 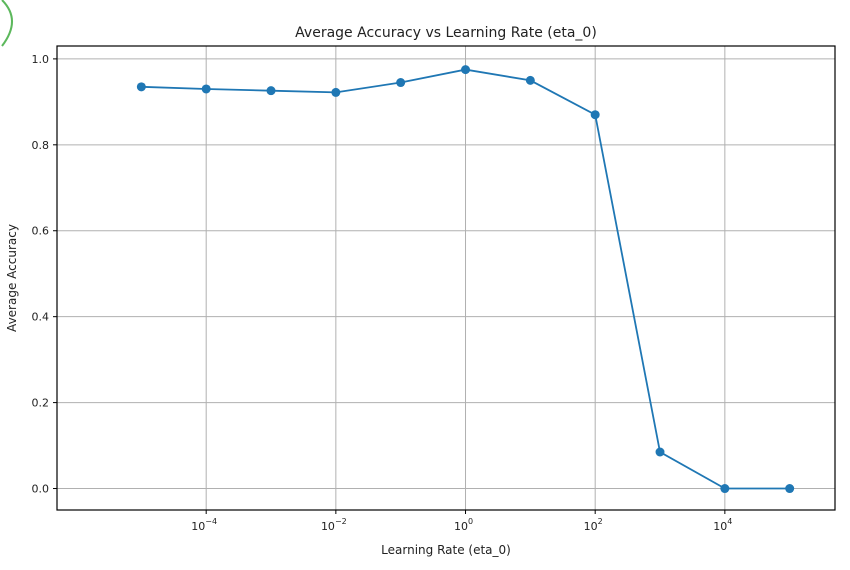 I want to click on y-tick-label: 0.0, so click(x=41, y=489).